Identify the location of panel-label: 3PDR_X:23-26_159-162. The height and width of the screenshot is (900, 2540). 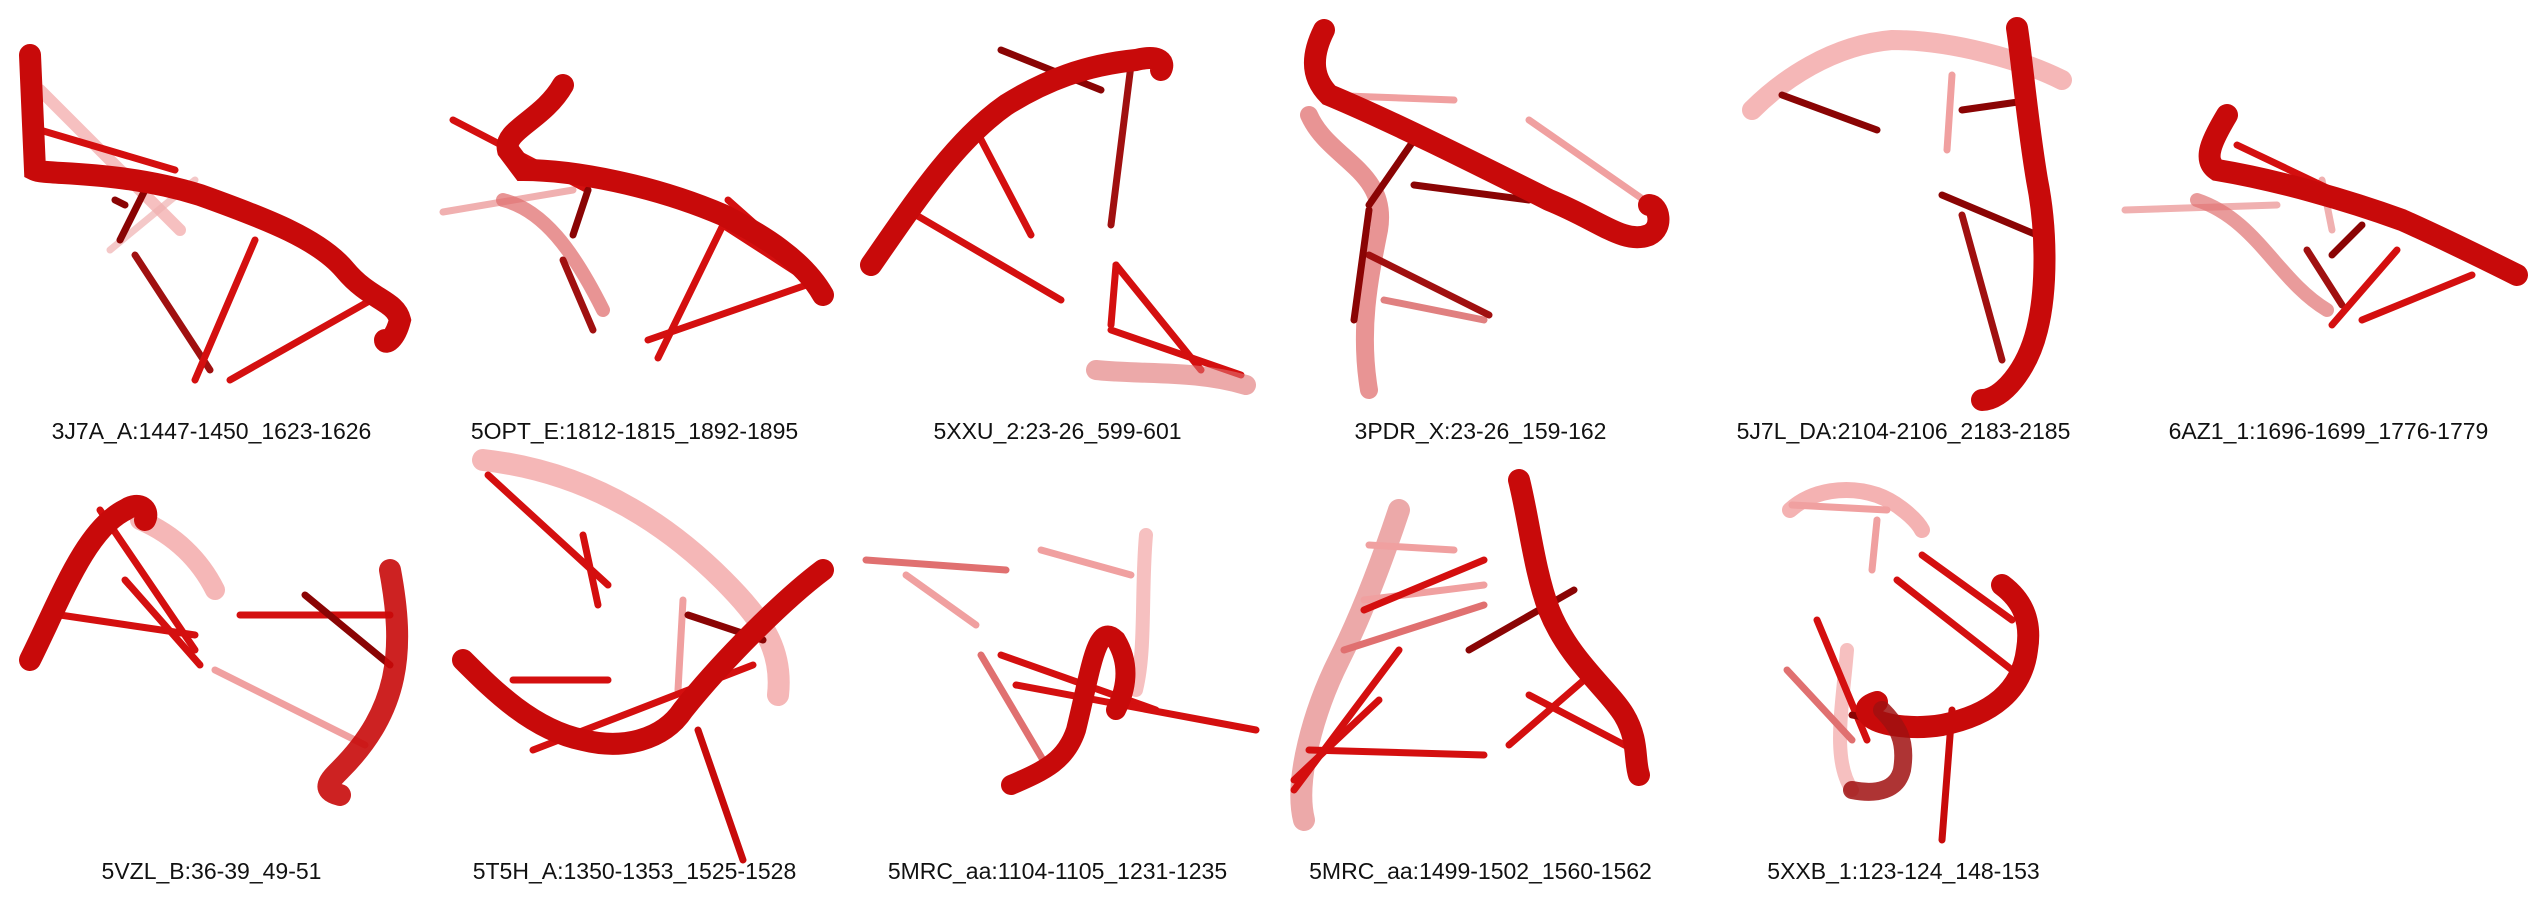
(1480, 431).